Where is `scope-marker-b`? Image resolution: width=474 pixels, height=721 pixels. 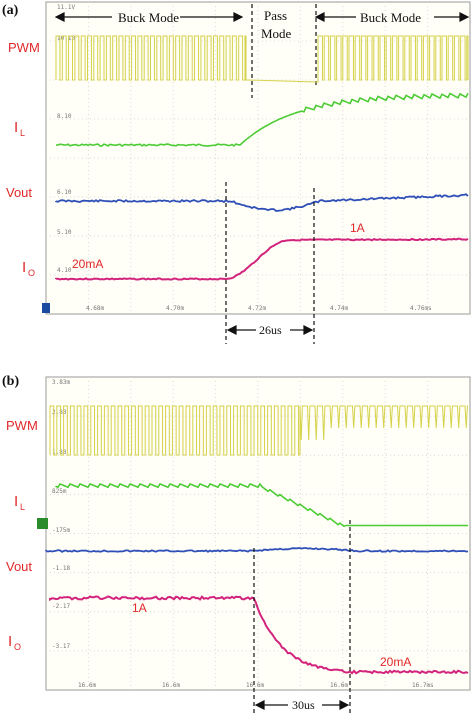 scope-marker-b is located at coordinates (42, 523).